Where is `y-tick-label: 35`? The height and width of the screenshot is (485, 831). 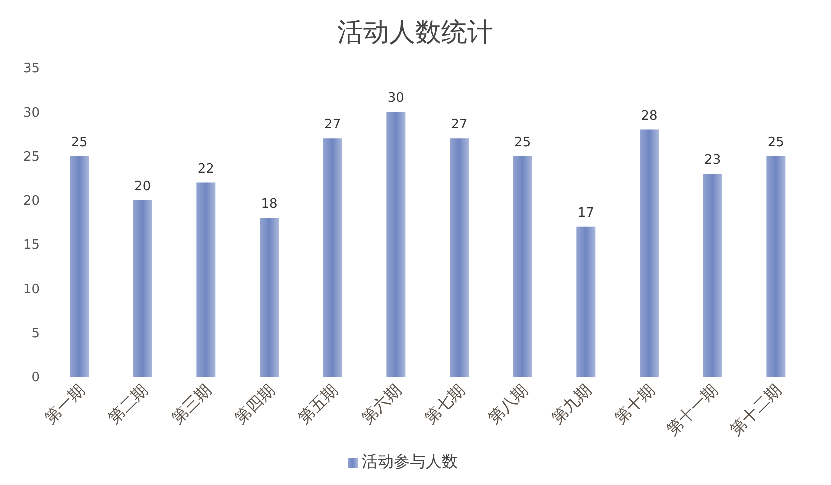
y-tick-label: 35 is located at coordinates (31, 69).